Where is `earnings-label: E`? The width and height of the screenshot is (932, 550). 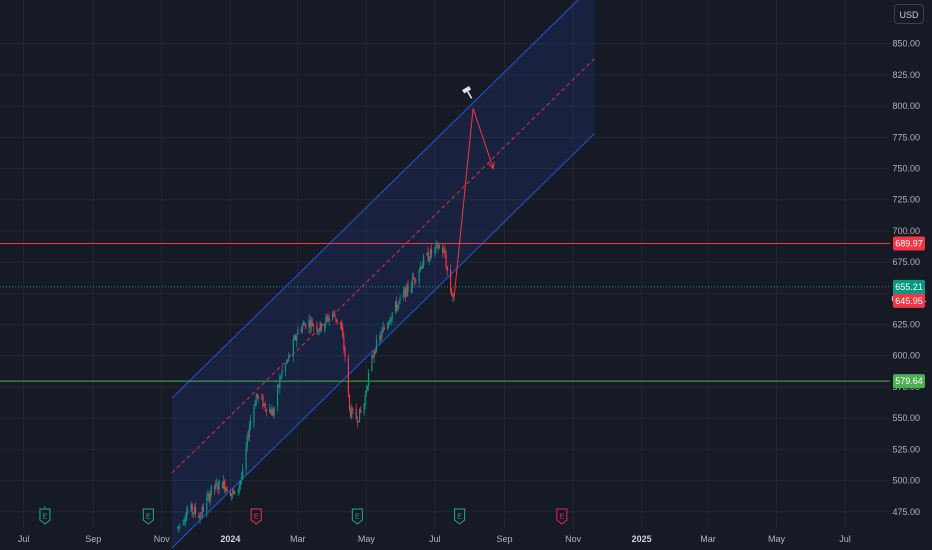 earnings-label: E is located at coordinates (357, 517).